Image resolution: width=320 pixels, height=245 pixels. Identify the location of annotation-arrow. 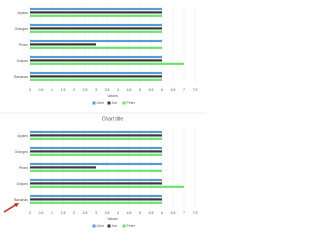
(10, 208).